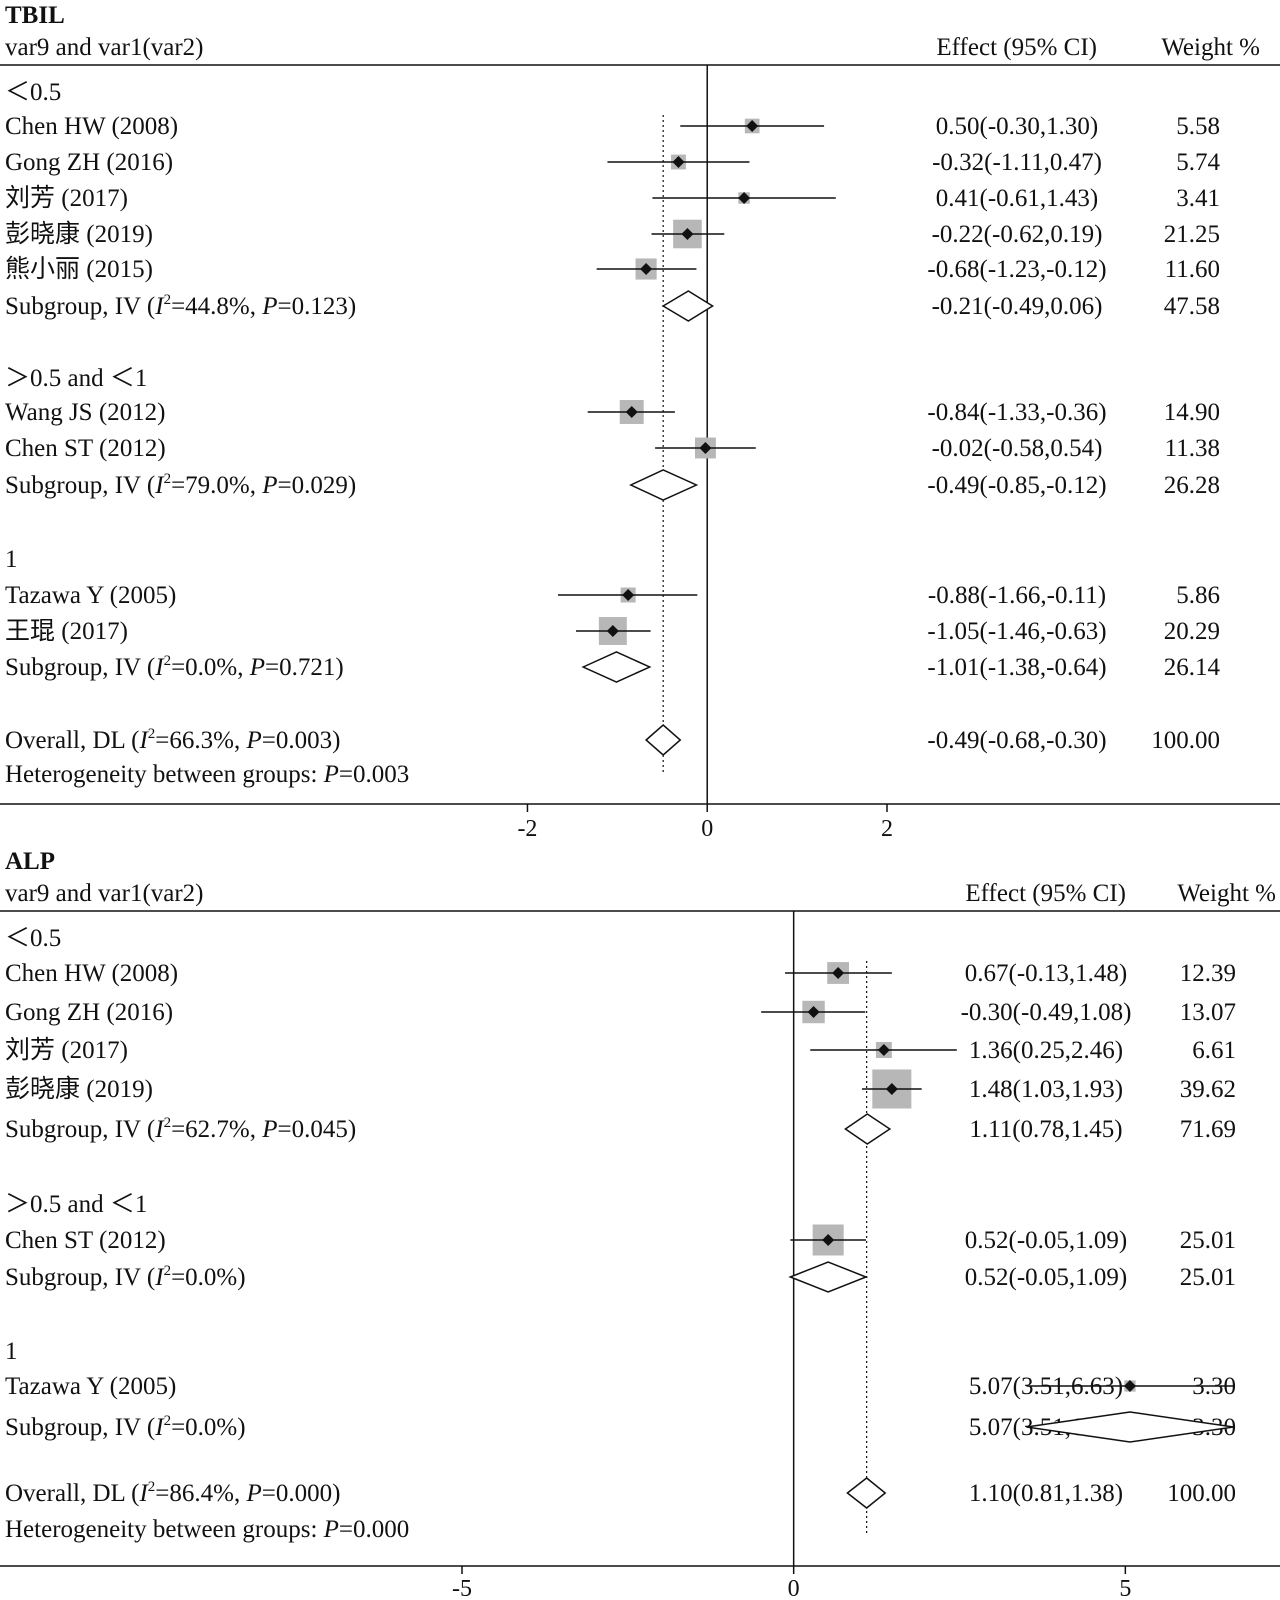 The height and width of the screenshot is (1600, 1280). What do you see at coordinates (33, 938) in the screenshot?
I see `subgroup-heading: ＜0.5` at bounding box center [33, 938].